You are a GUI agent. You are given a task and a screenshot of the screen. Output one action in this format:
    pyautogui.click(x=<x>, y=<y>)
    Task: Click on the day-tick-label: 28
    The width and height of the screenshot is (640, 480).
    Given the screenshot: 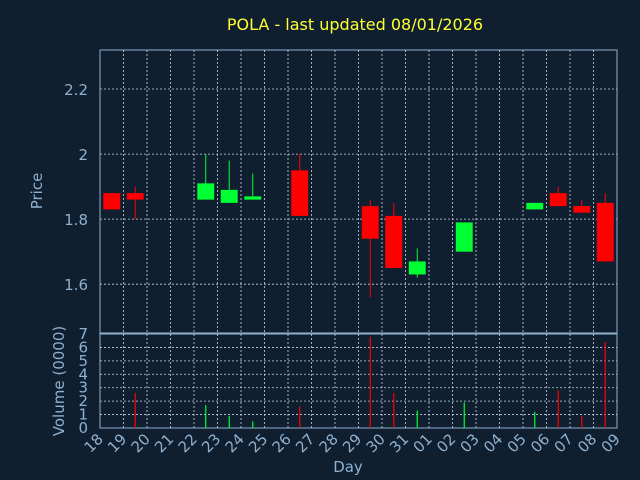 What is the action you would take?
    pyautogui.click(x=329, y=443)
    